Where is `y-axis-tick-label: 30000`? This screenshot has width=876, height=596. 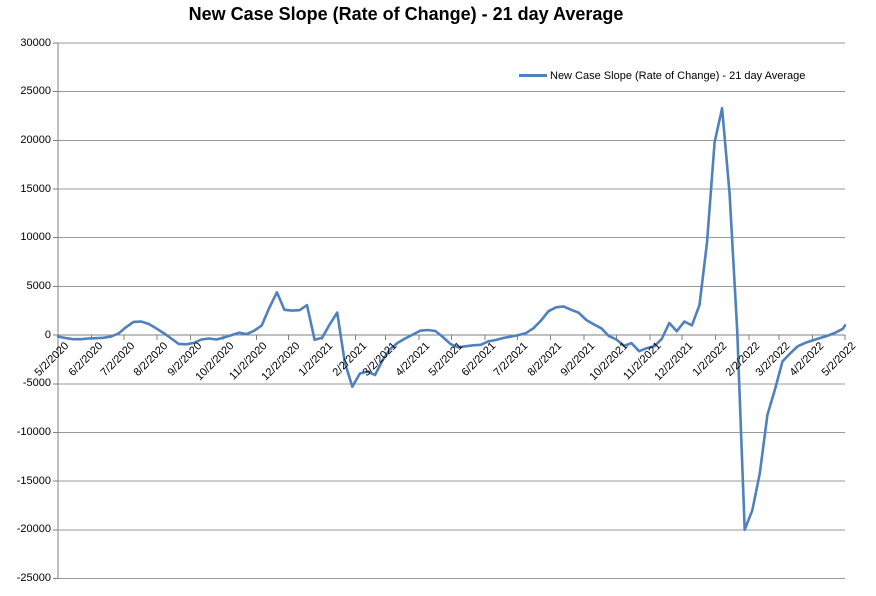
y-axis-tick-label: 30000 is located at coordinates (35, 42).